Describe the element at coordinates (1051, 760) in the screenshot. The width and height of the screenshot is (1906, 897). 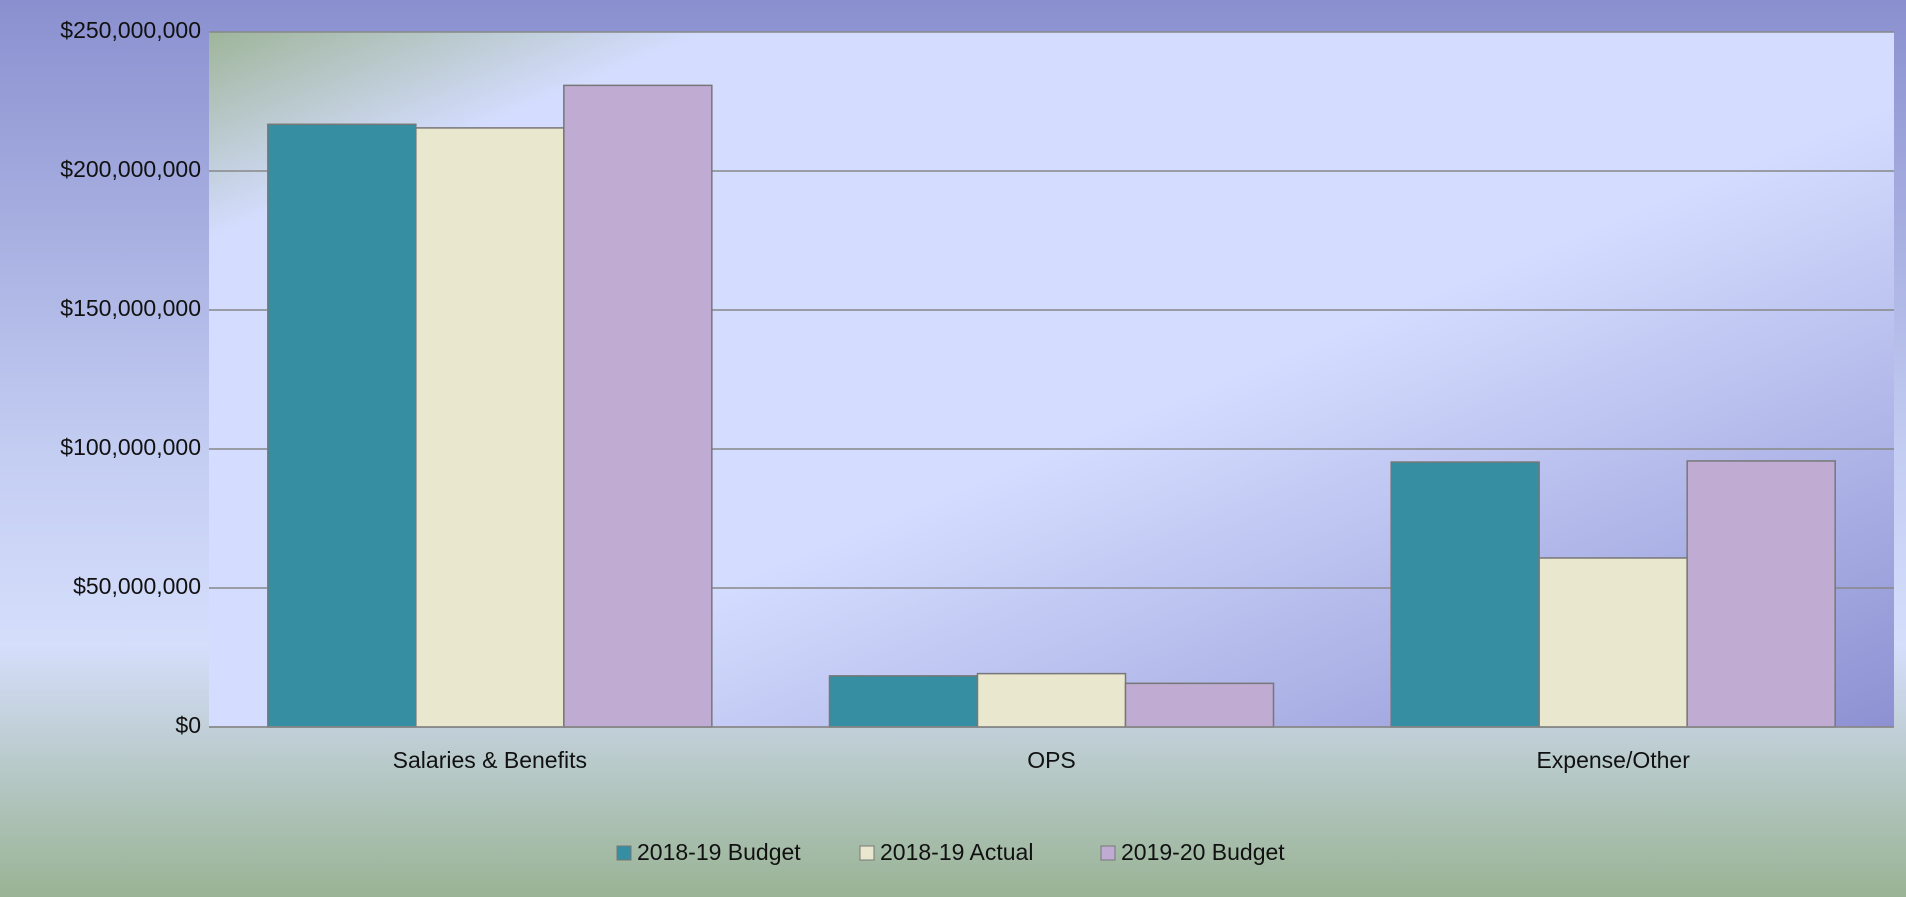
I see `x-tick-label: OPS` at that location.